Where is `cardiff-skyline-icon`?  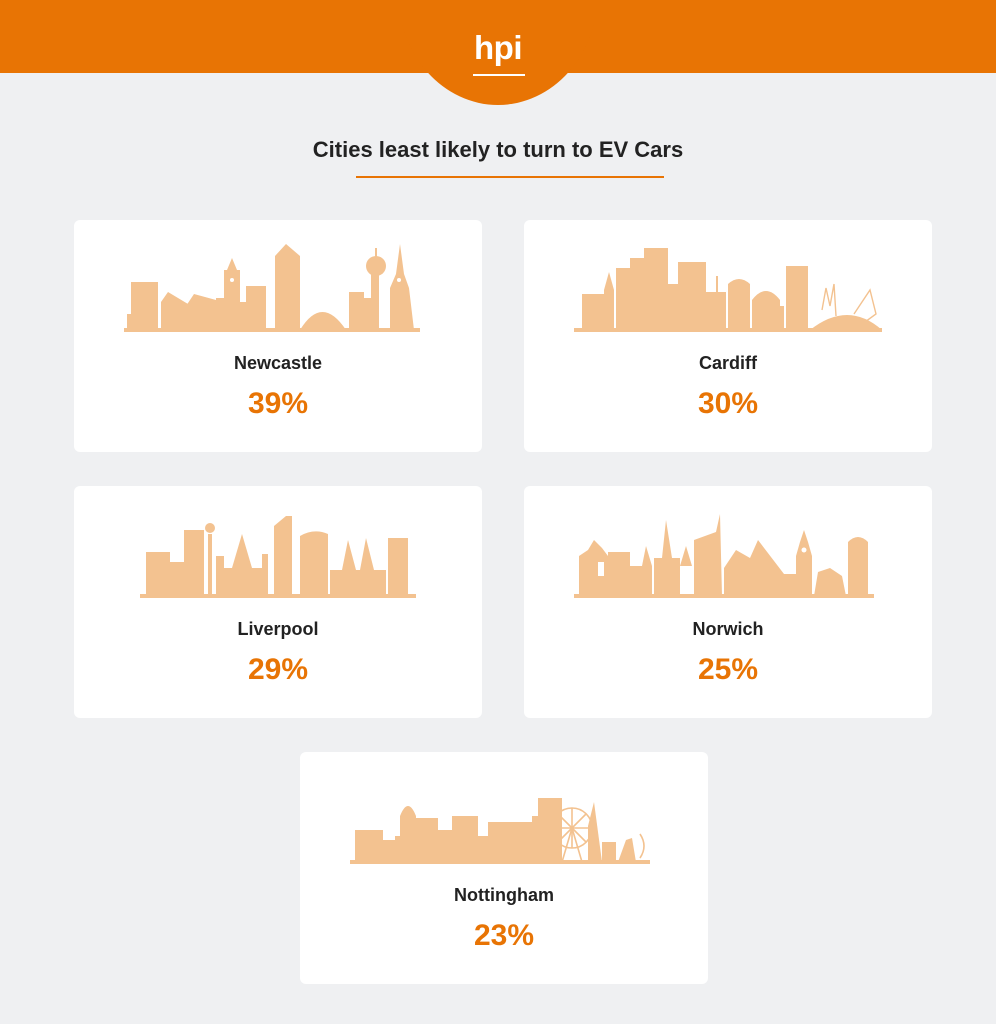
cardiff-skyline-icon is located at coordinates (728, 290).